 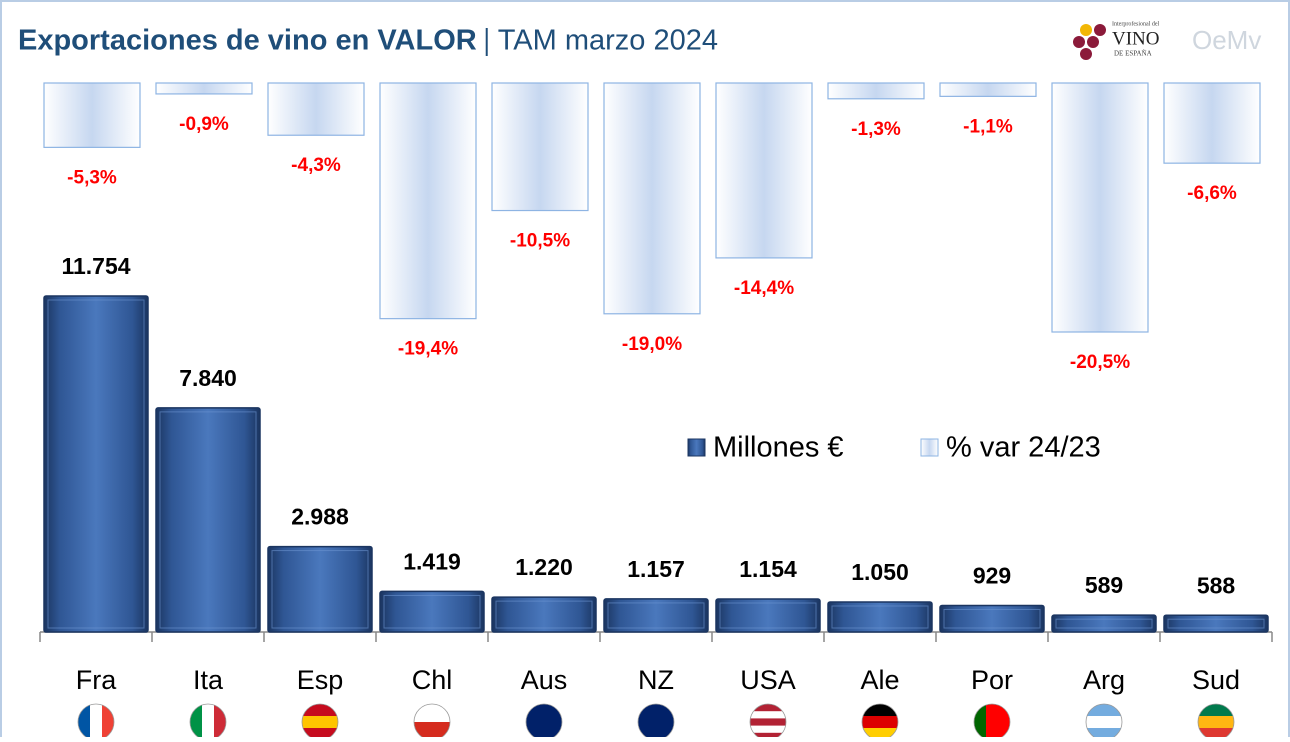 What do you see at coordinates (1023, 448) in the screenshot?
I see `legend-label: % var 24/23` at bounding box center [1023, 448].